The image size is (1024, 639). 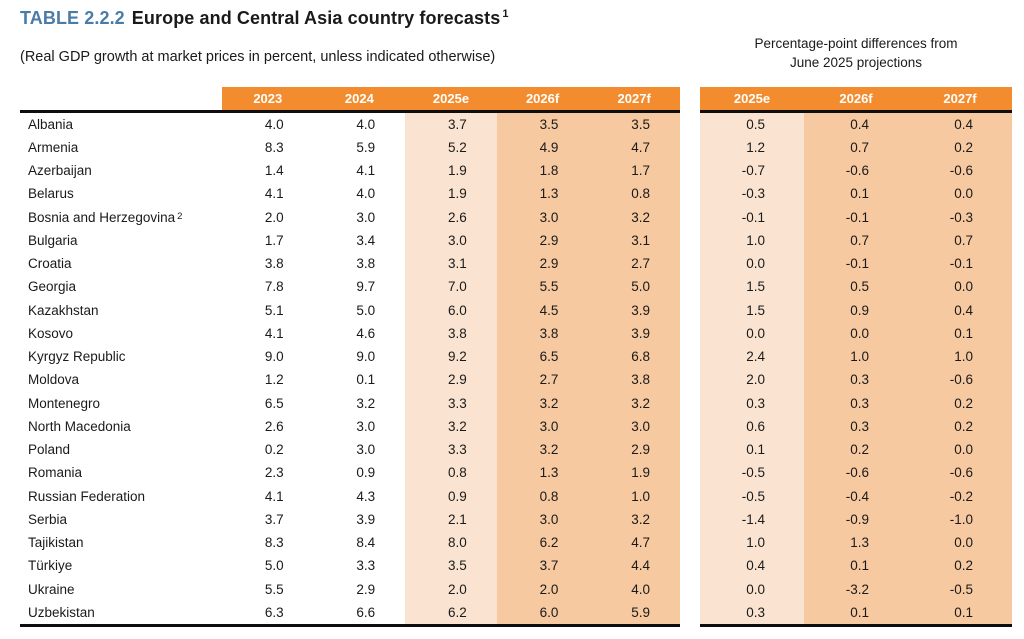 I want to click on value-cell: 0.9, so click(x=451, y=496).